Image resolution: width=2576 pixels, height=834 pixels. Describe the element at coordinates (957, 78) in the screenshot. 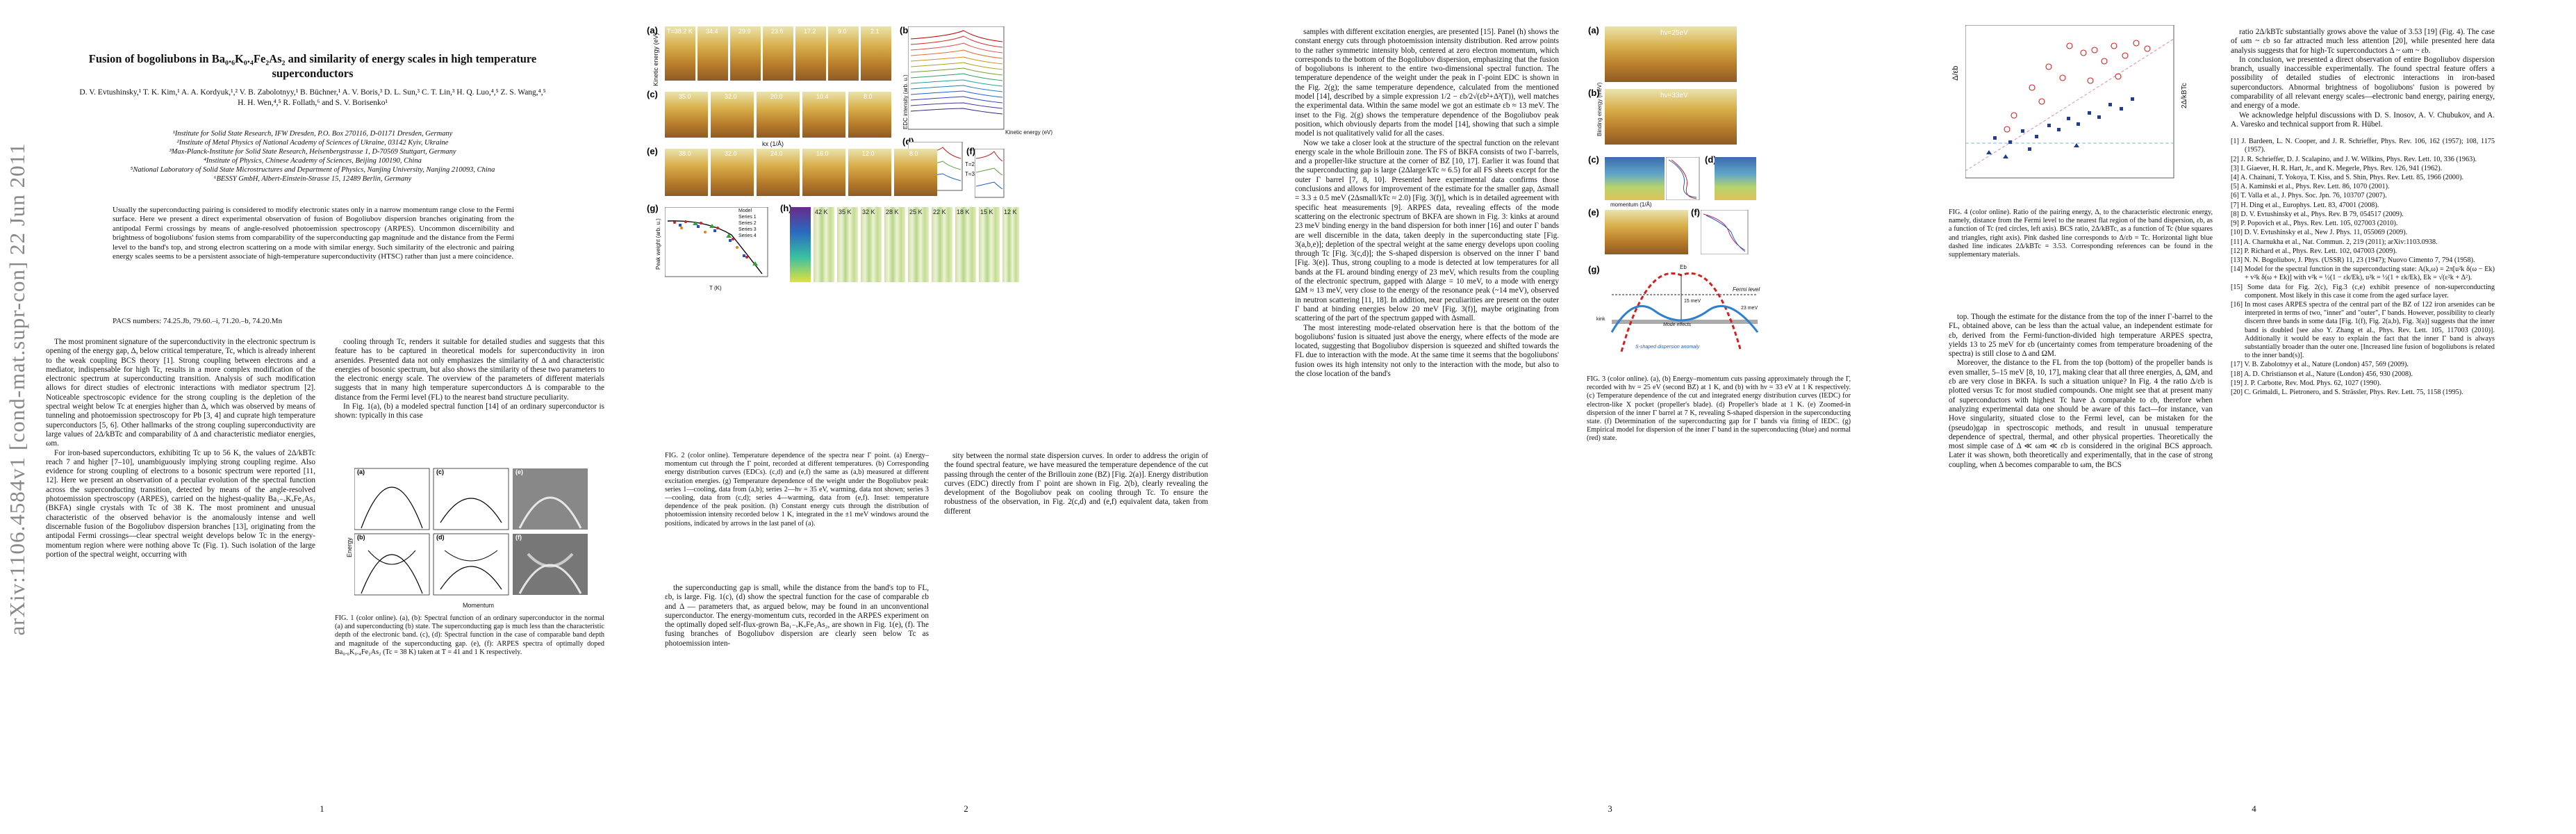

I see `fig2-edc-b` at that location.